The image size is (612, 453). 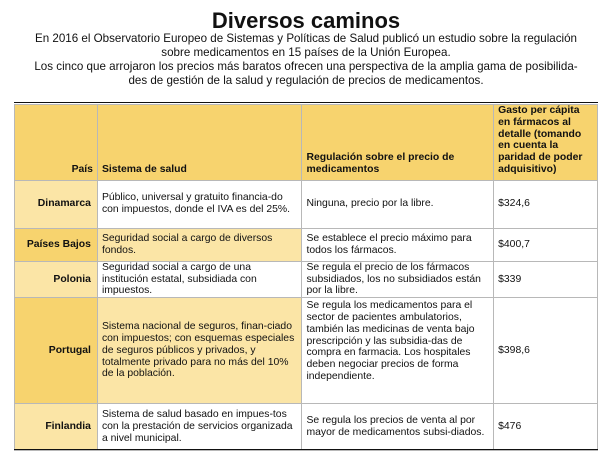 What do you see at coordinates (545, 244) in the screenshot?
I see `cell-spend: $400,7` at bounding box center [545, 244].